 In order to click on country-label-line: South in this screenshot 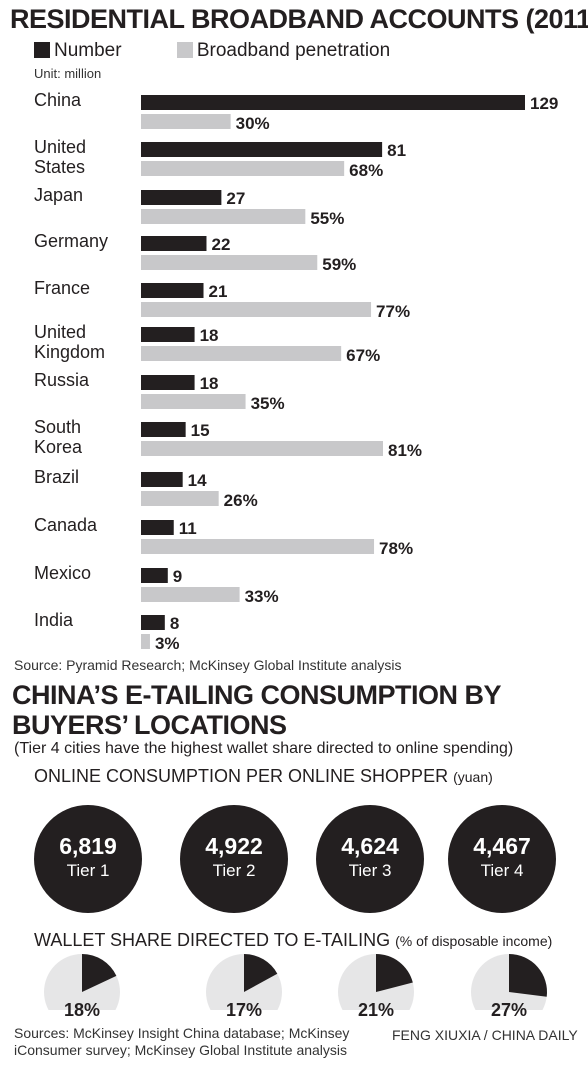, I will do `click(58, 427)`.